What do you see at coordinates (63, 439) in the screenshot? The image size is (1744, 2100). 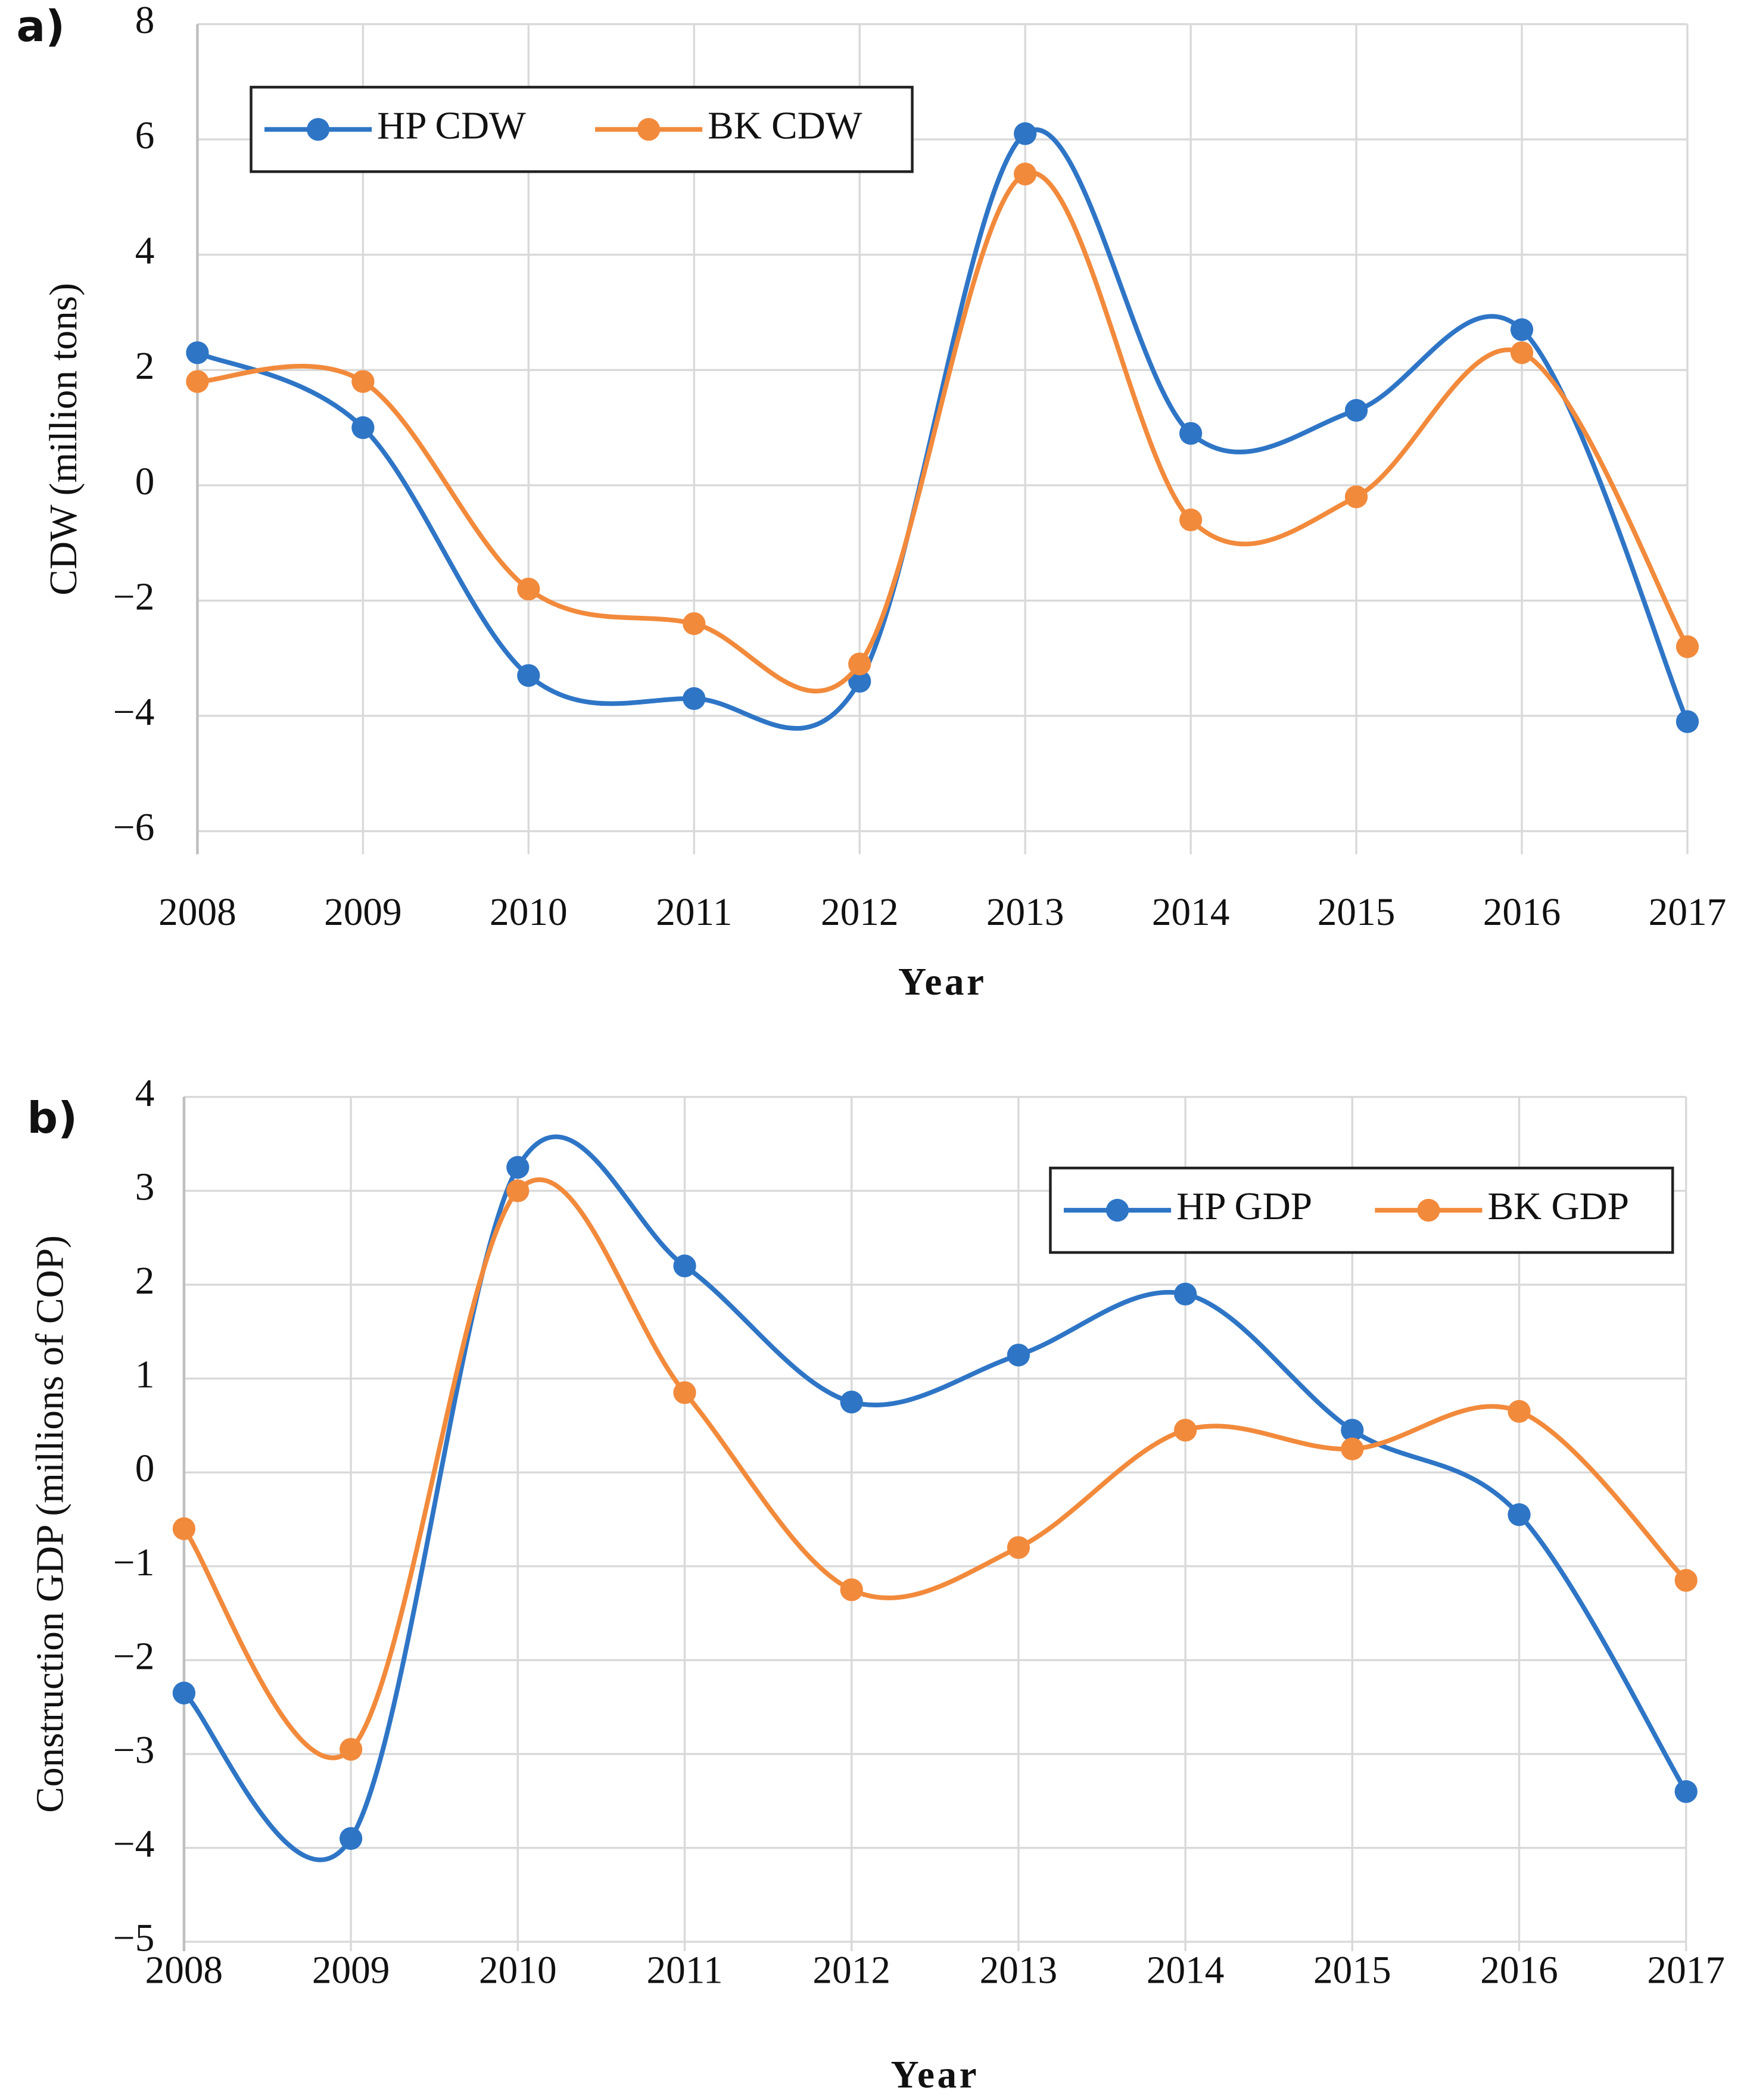 I see `y-axis-title: CDW (million tons)` at bounding box center [63, 439].